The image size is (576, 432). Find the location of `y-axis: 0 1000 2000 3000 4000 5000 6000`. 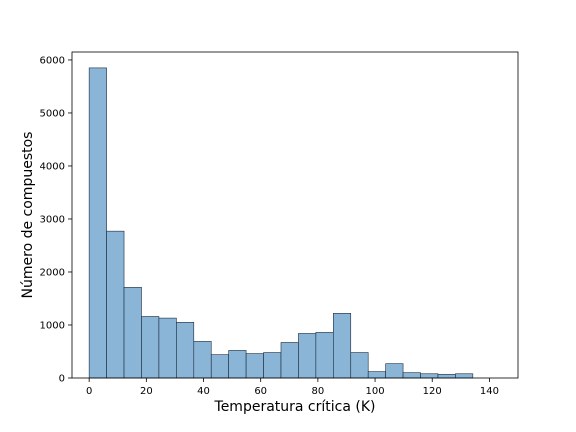

y-axis: 0 1000 2000 3000 4000 5000 6000 is located at coordinates (56, 219).